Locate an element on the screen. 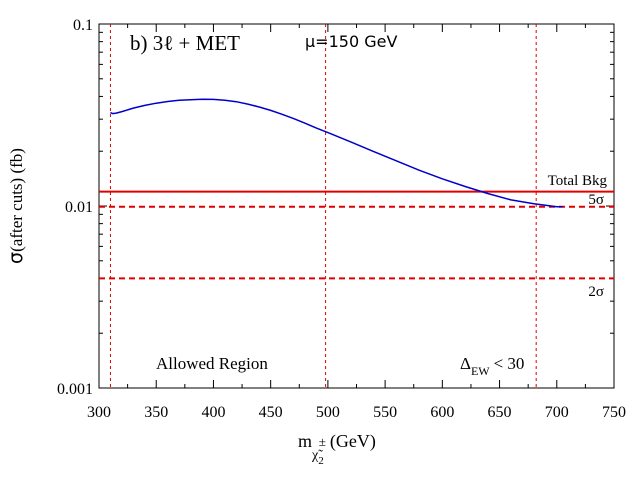 This screenshot has width=640, height=480. x-tick-label: 500 is located at coordinates (328, 412).